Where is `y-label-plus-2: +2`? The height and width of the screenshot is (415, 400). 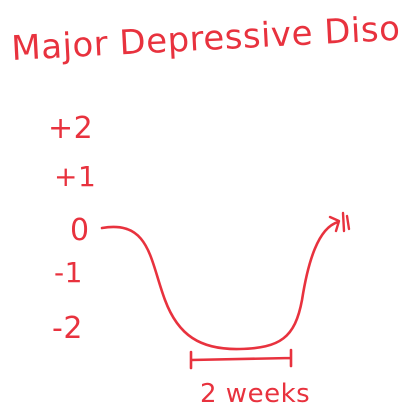 y-label-plus-2: +2 is located at coordinates (70, 128).